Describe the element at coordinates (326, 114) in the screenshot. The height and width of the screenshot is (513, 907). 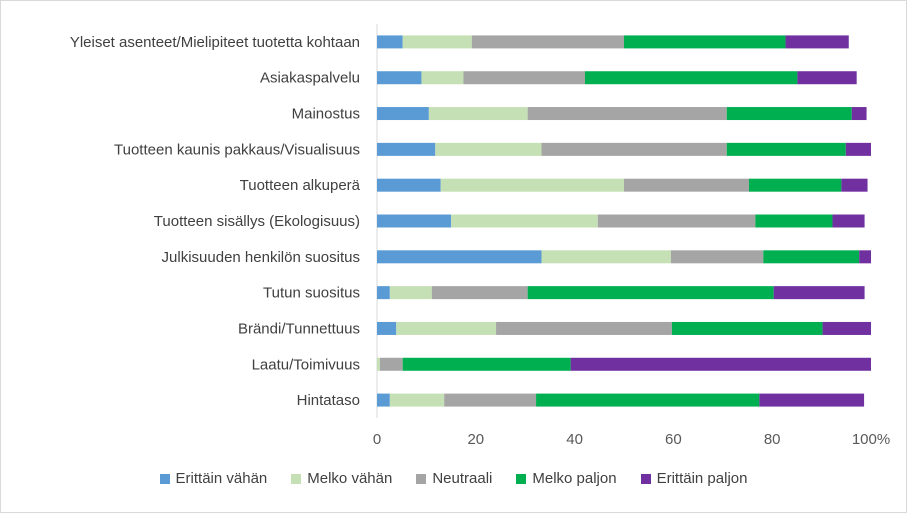
I see `category-label: Mainostus` at that location.